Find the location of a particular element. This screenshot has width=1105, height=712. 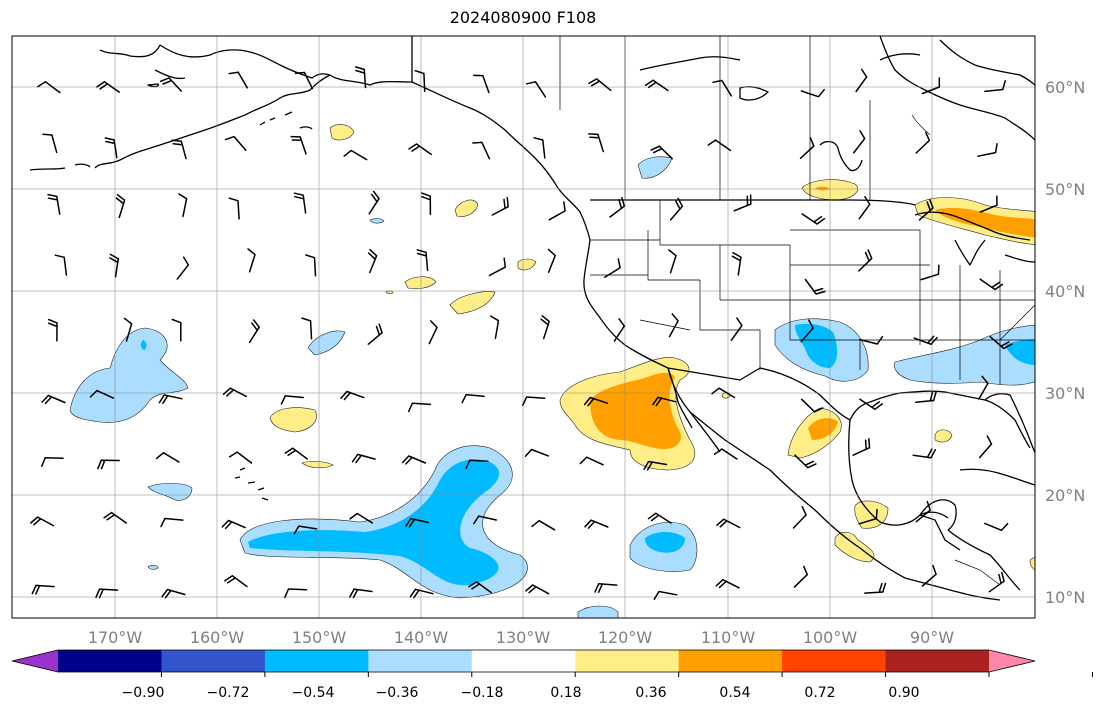

coastline-alaska is located at coordinates (253, 102).